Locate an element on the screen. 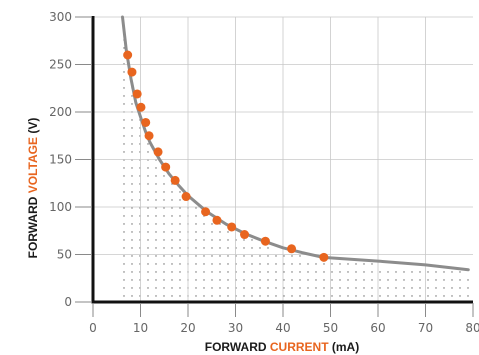 This screenshot has width=479, height=355. y-axis-title: FORWARD VOLTAGE (V) is located at coordinates (33, 188).